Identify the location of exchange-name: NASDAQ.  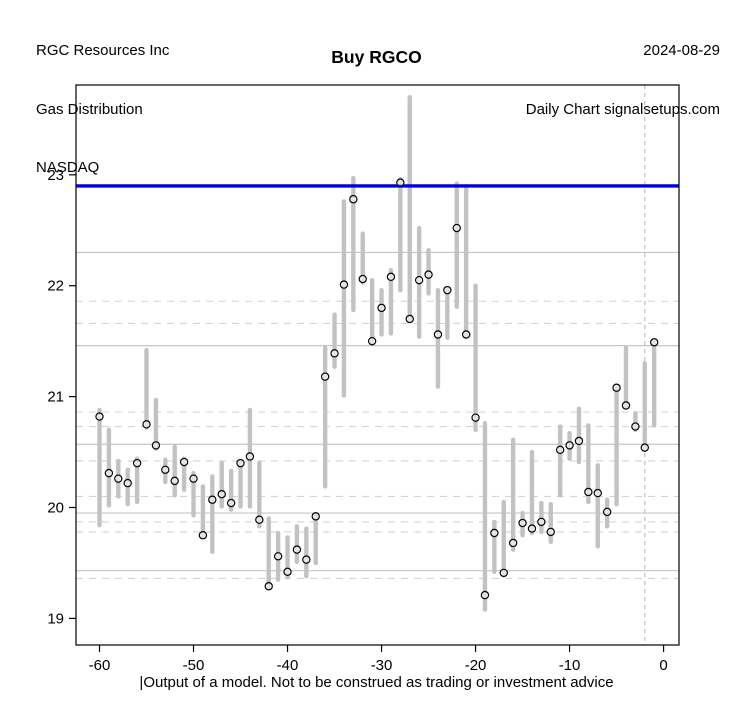
(68, 167).